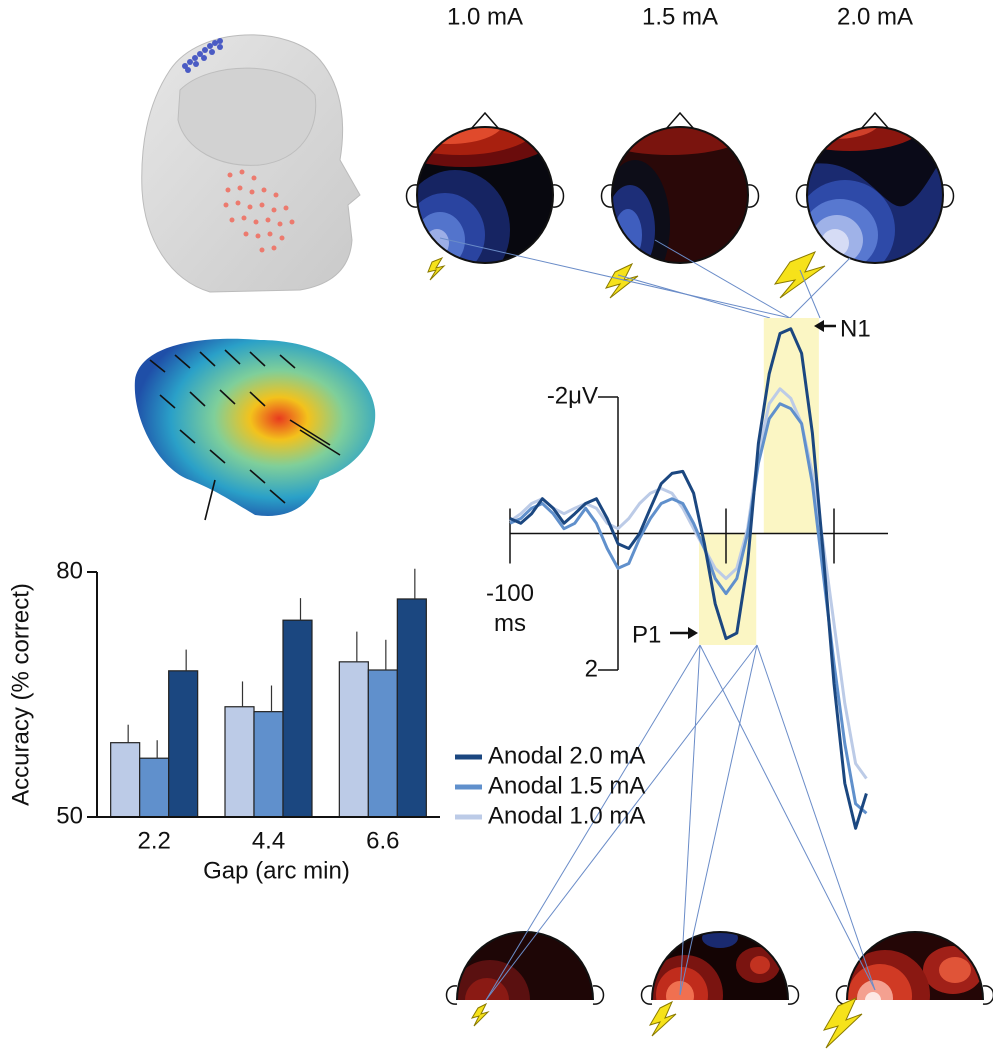  Describe the element at coordinates (251, 163) in the screenshot. I see `head-model` at that location.